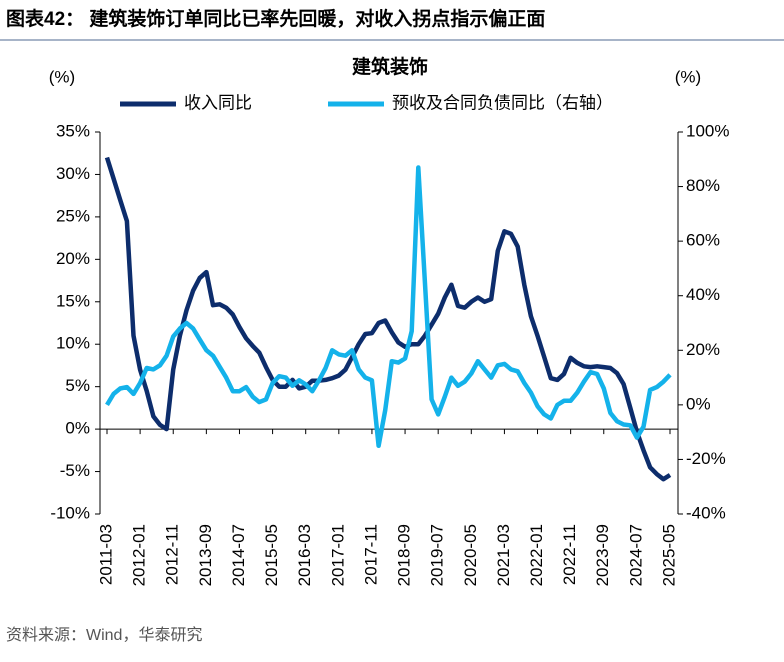  Describe the element at coordinates (73, 343) in the screenshot. I see `y-tick-label: 10%` at that location.